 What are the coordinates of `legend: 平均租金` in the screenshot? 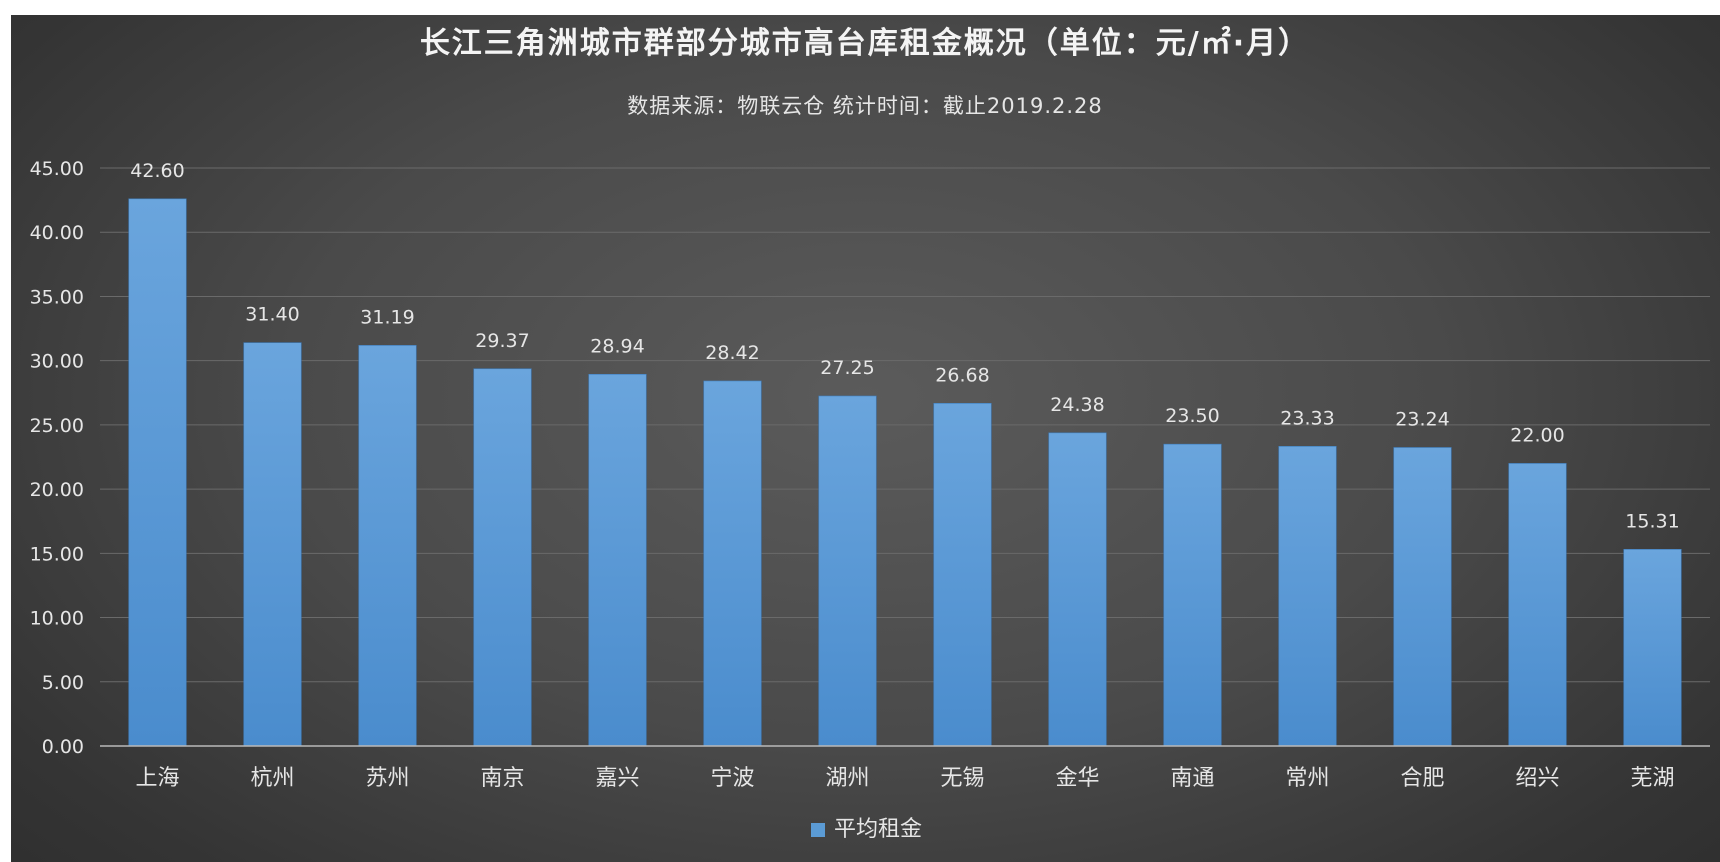 It's located at (866, 829).